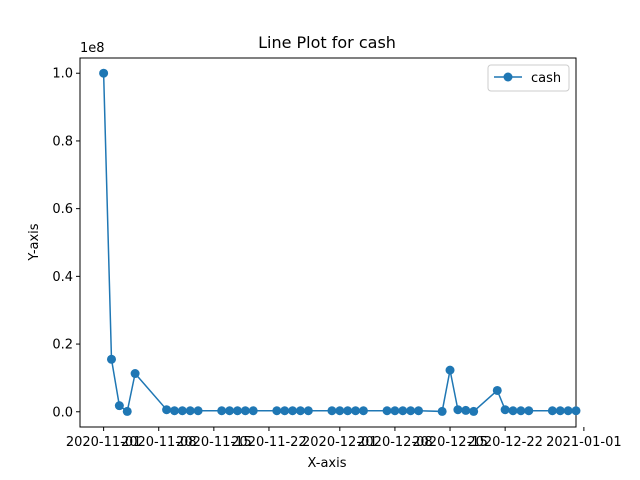 This screenshot has height=480, width=640. What do you see at coordinates (62, 141) in the screenshot?
I see `y-tick-label: 0.8` at bounding box center [62, 141].